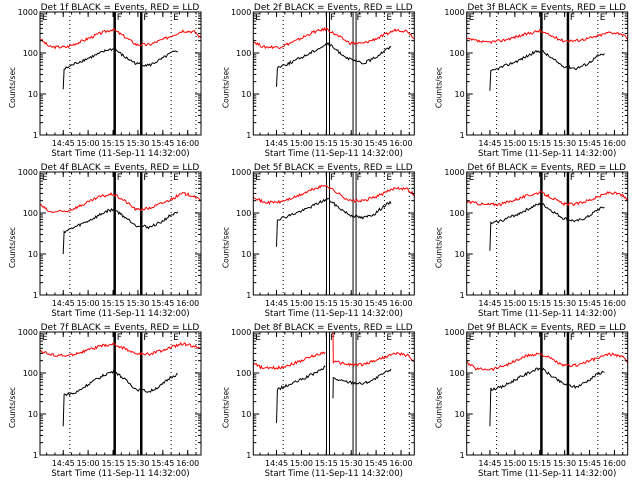  What do you see at coordinates (546, 8) in the screenshot?
I see `panel-title: Det 3f BLACK = Events, RED = LLD` at bounding box center [546, 8].